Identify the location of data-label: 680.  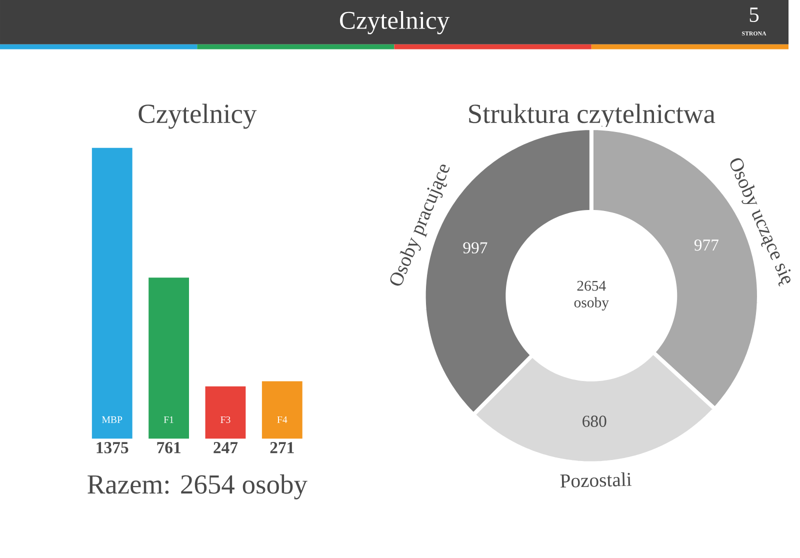
(594, 422).